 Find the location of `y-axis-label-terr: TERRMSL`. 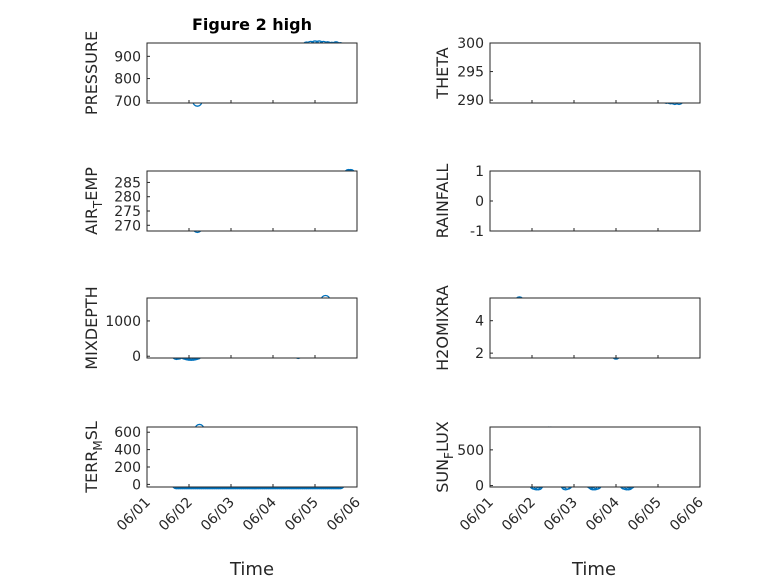

y-axis-label-terr: TERRMSL is located at coordinates (93, 457).